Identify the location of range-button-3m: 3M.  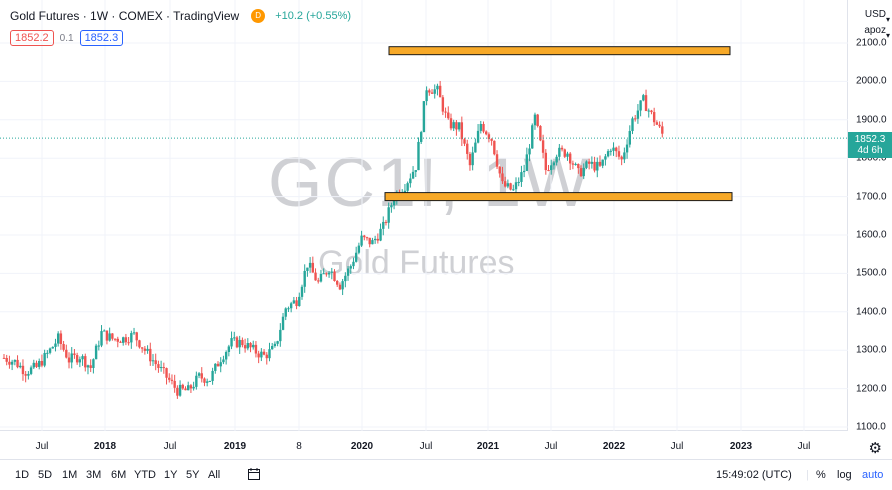
(94, 475).